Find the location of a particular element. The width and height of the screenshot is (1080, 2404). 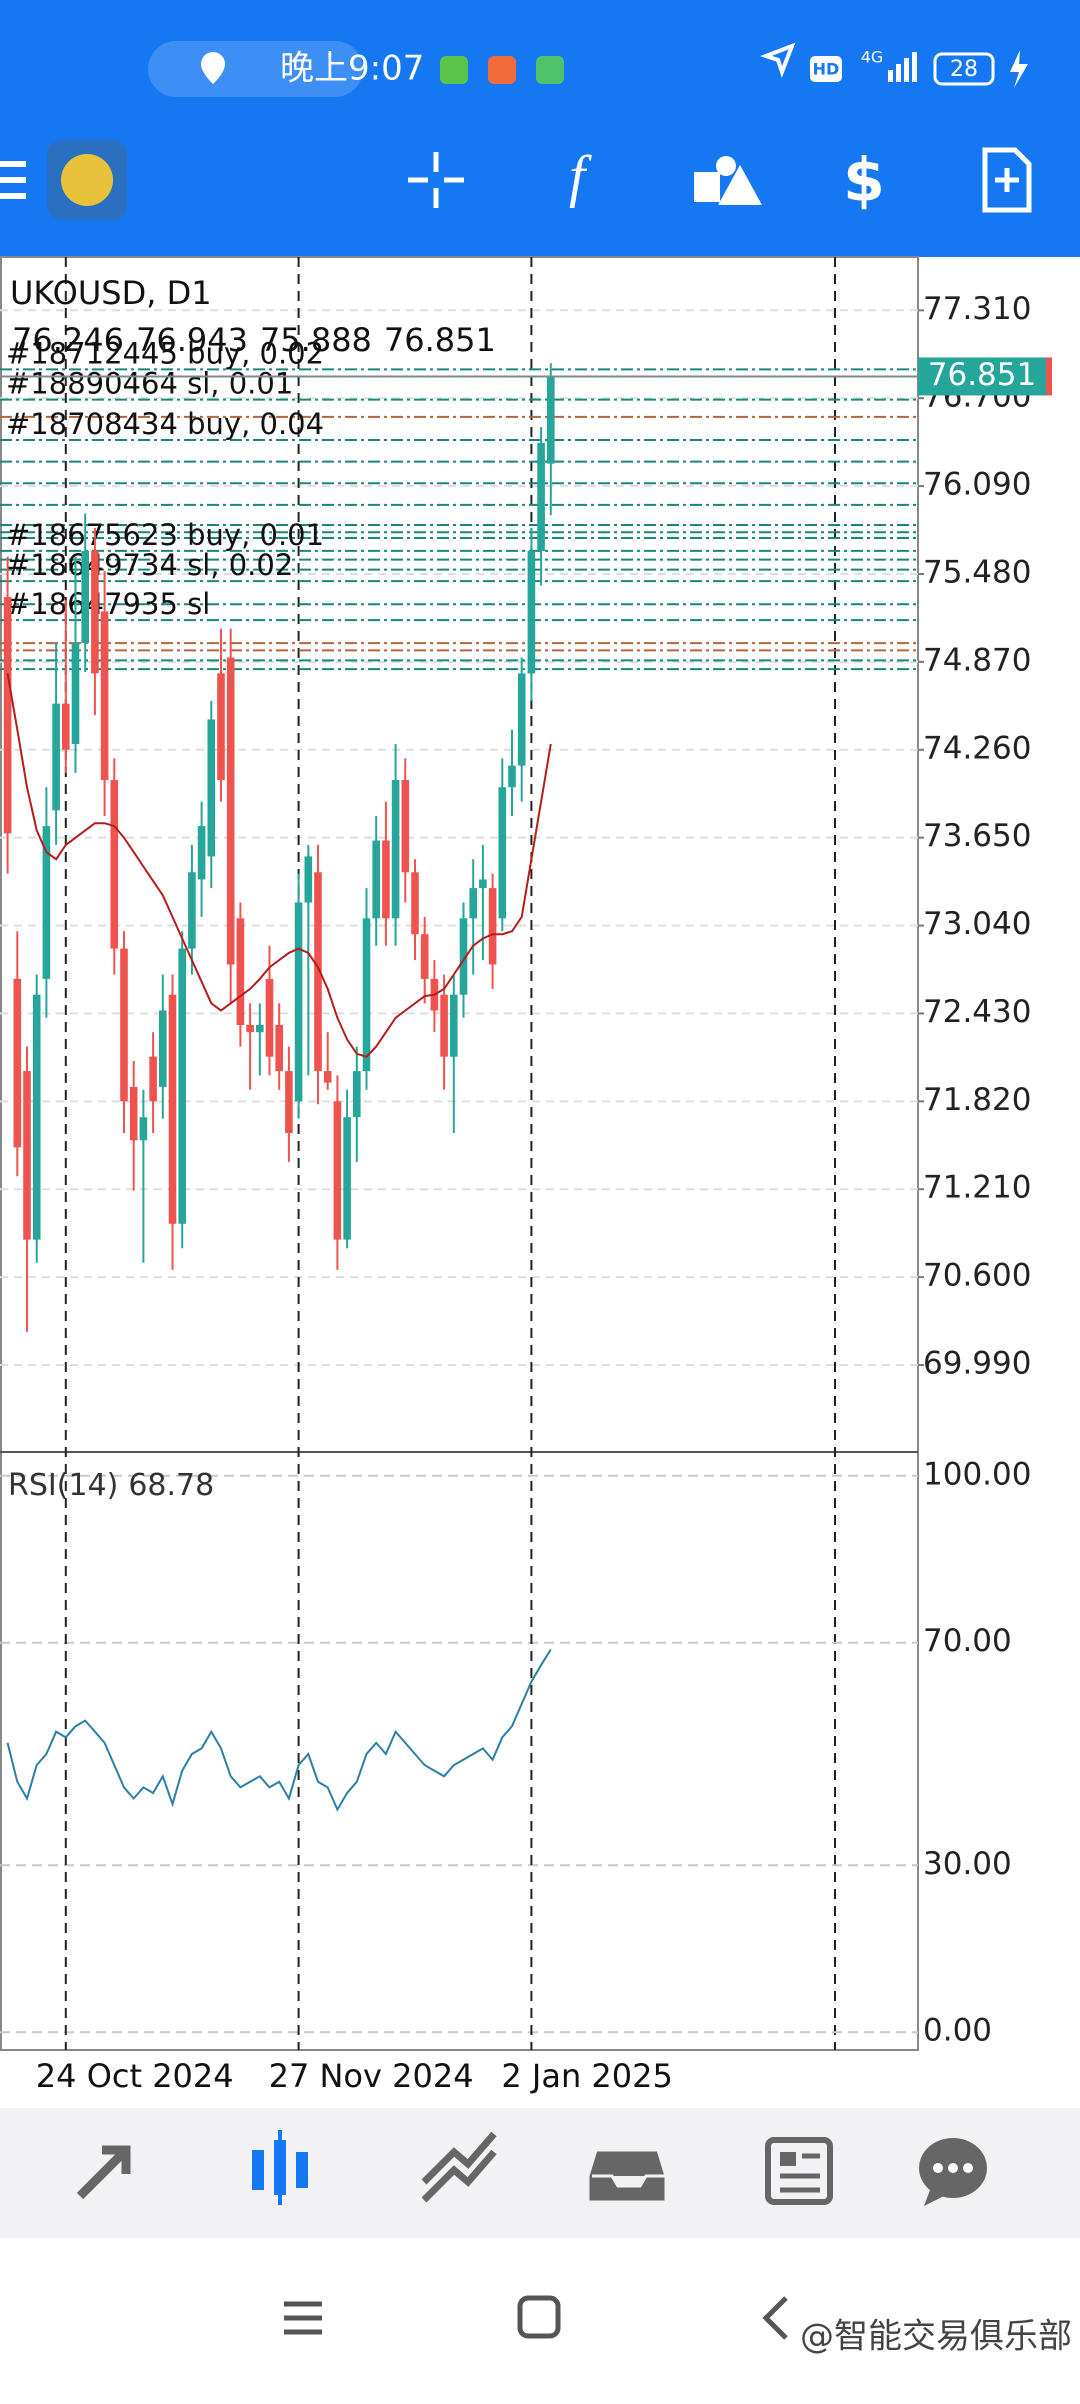

status-pill is located at coordinates (255, 69).